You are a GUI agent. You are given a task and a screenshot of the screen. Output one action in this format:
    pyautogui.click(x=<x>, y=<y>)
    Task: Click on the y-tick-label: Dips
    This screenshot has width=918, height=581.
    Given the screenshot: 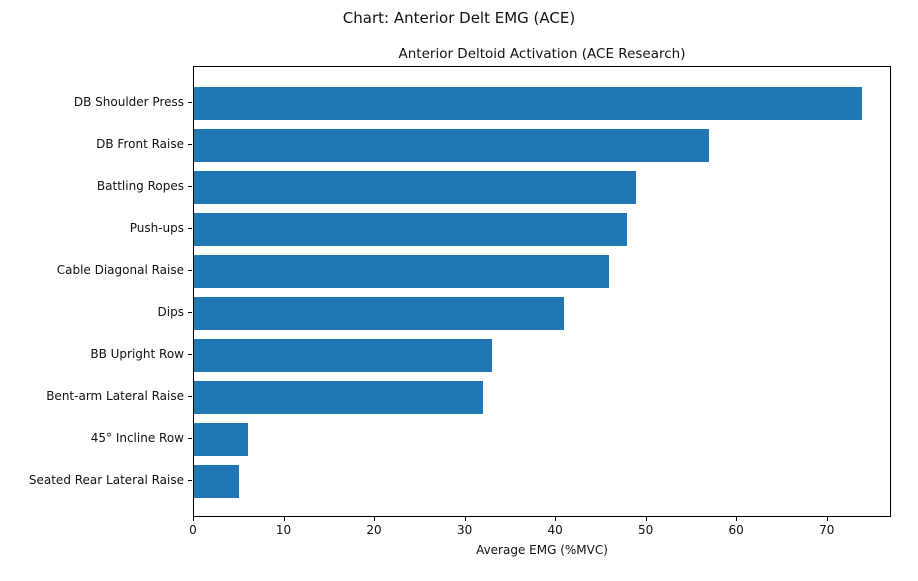 What is the action you would take?
    pyautogui.click(x=170, y=312)
    